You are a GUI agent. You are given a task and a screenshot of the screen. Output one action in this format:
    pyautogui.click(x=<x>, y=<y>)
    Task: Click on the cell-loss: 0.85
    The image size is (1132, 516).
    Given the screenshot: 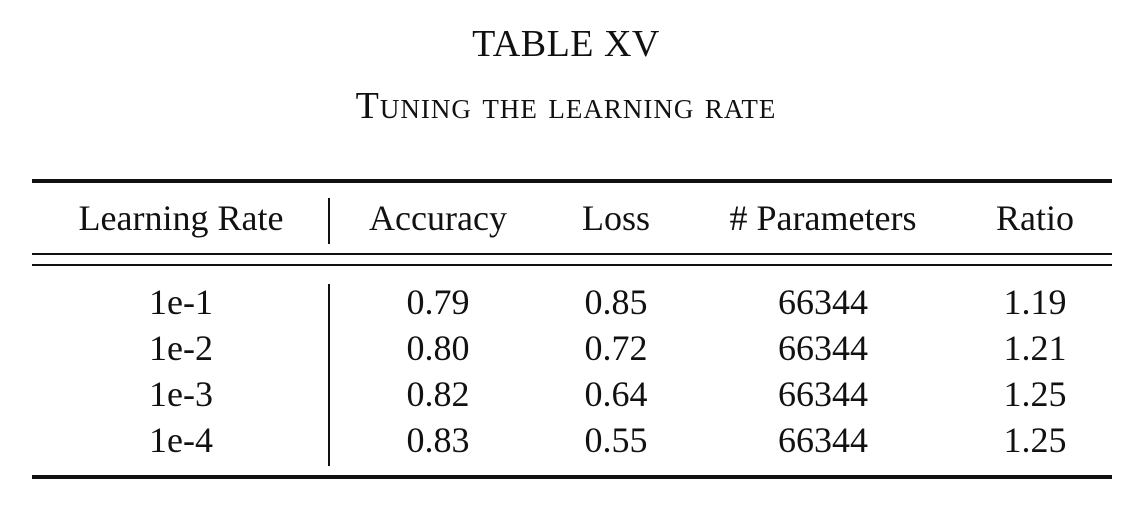 What is the action you would take?
    pyautogui.click(x=616, y=302)
    